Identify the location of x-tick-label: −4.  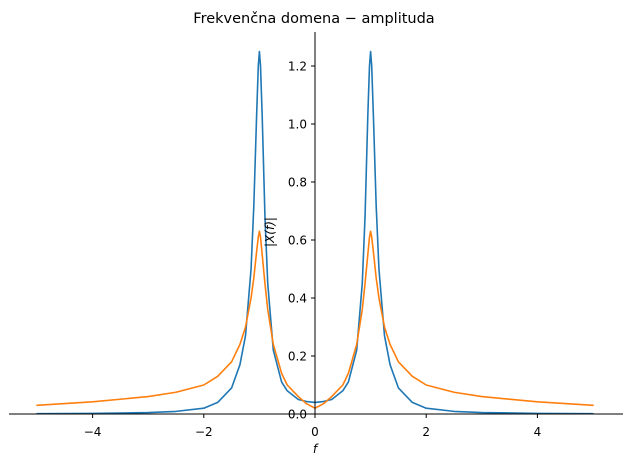
(93, 432).